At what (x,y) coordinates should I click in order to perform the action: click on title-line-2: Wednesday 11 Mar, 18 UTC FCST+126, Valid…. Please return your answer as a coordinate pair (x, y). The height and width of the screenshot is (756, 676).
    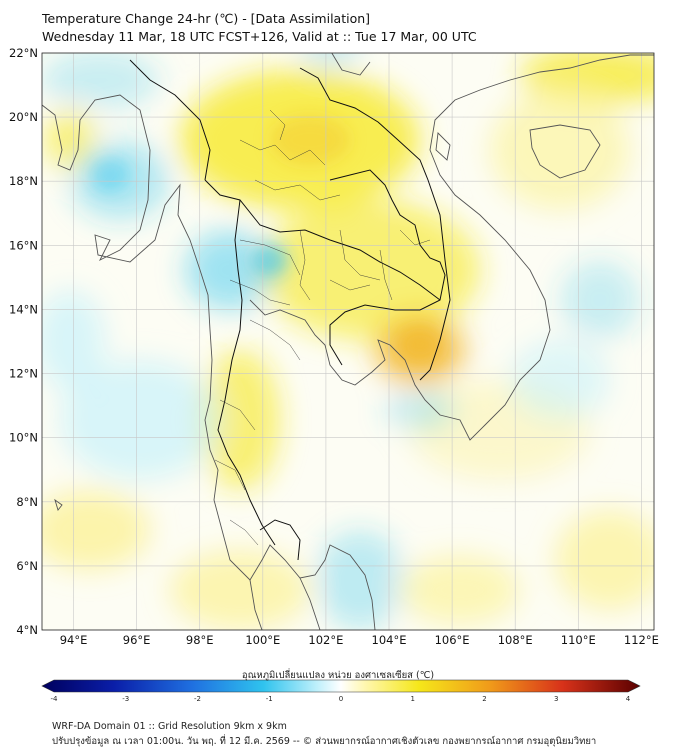
    Looking at the image, I should click on (259, 36).